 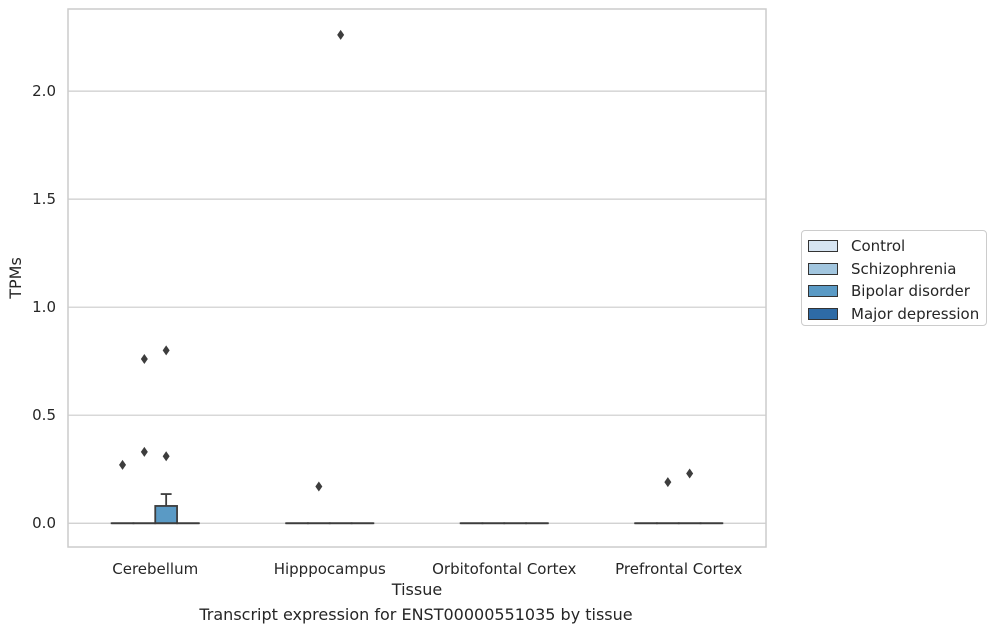 I want to click on legend-item: Schizophrenia, so click(x=897, y=269).